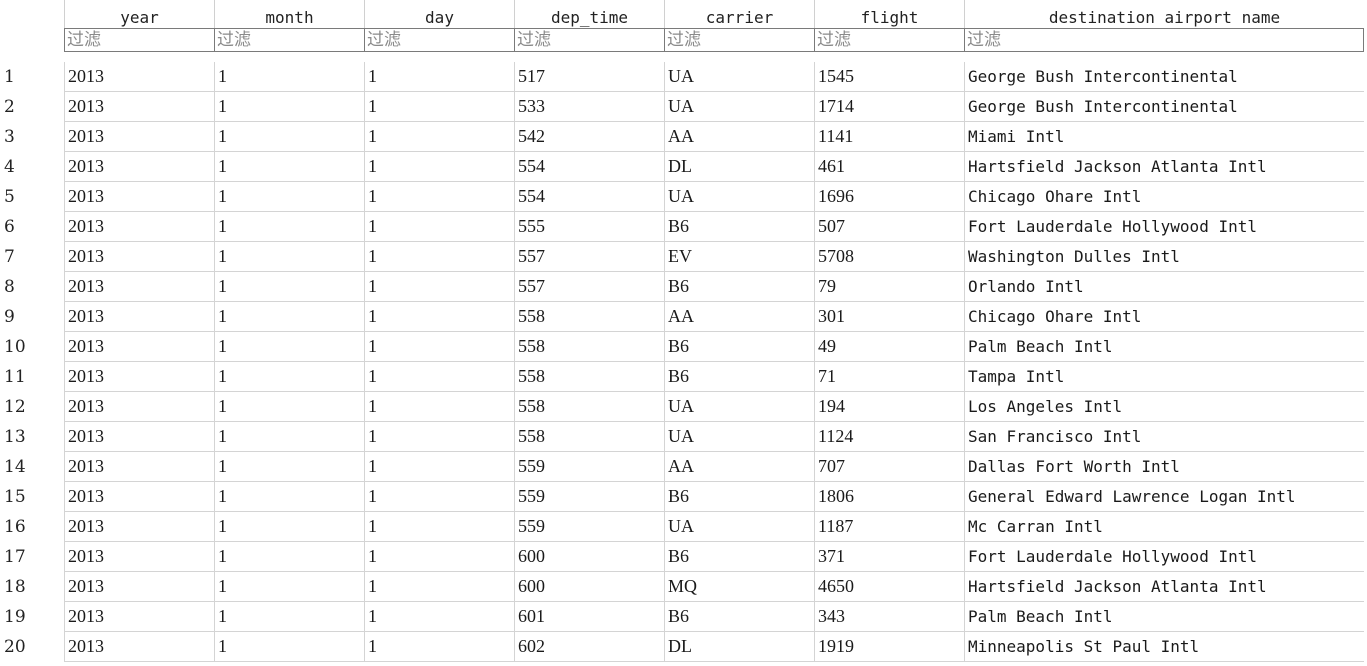 The width and height of the screenshot is (1367, 666). What do you see at coordinates (889, 527) in the screenshot?
I see `cell-flight: 1187` at bounding box center [889, 527].